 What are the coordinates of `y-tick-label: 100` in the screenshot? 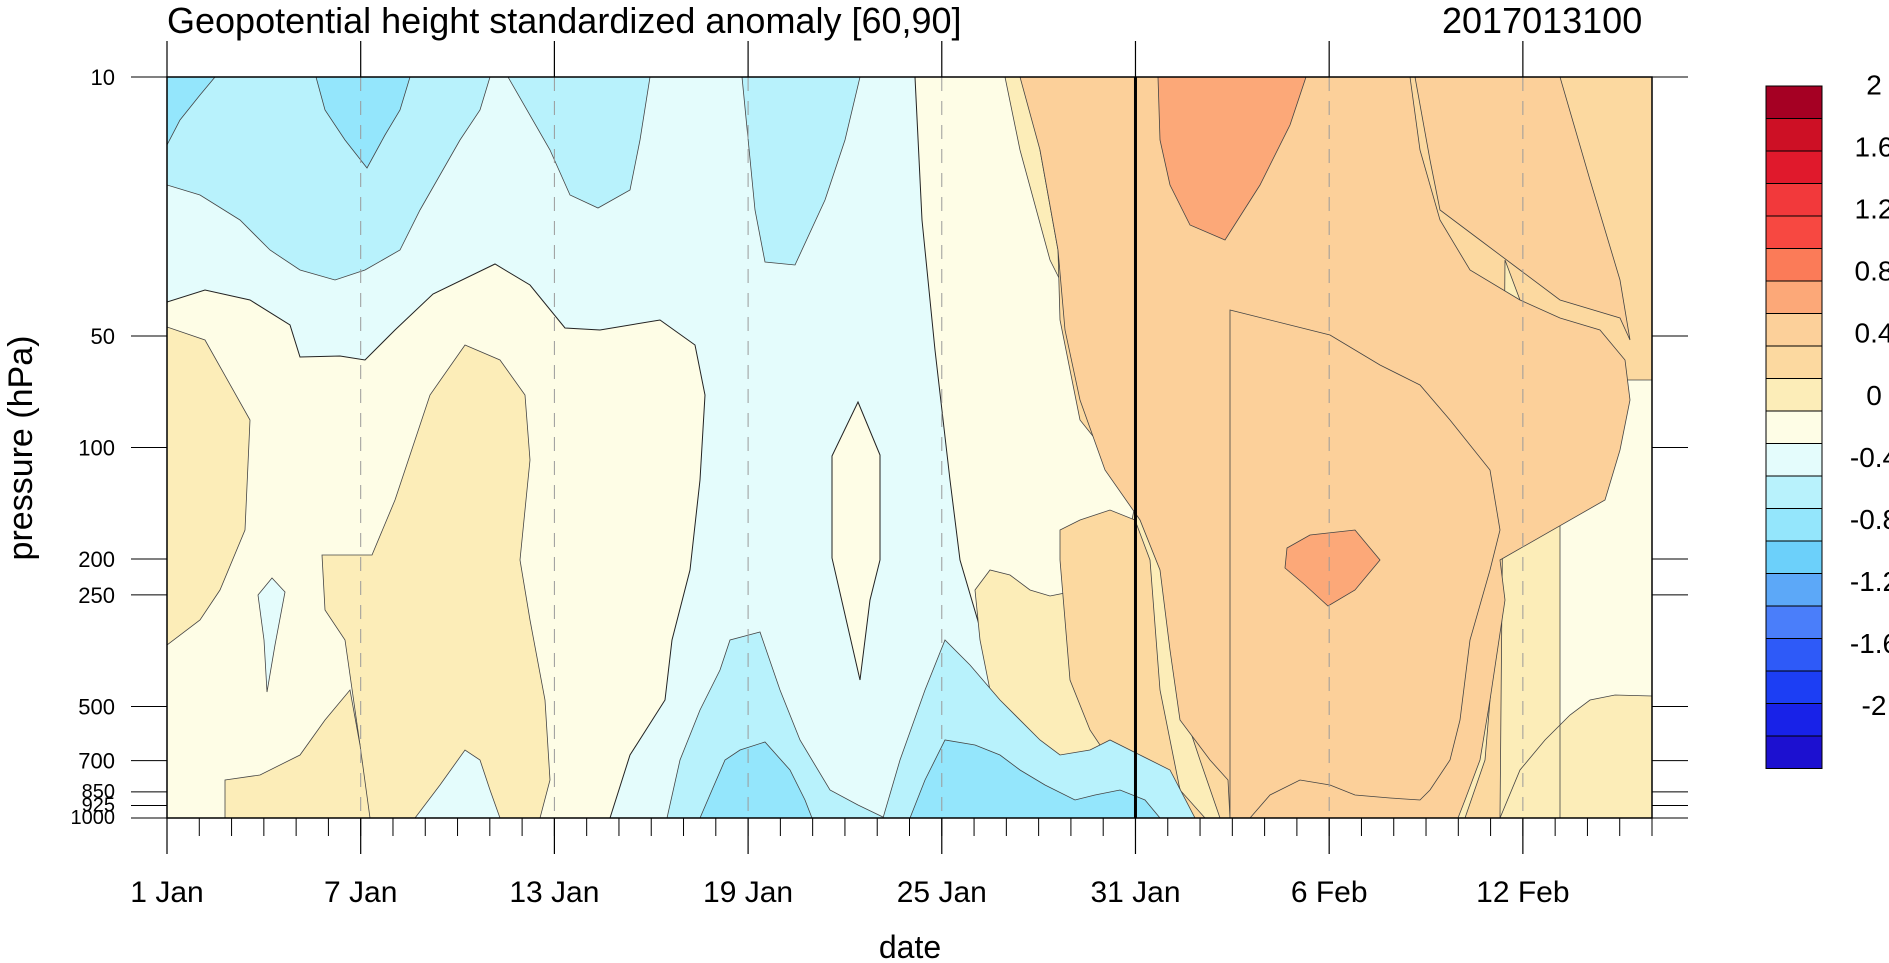 It's located at (96, 448).